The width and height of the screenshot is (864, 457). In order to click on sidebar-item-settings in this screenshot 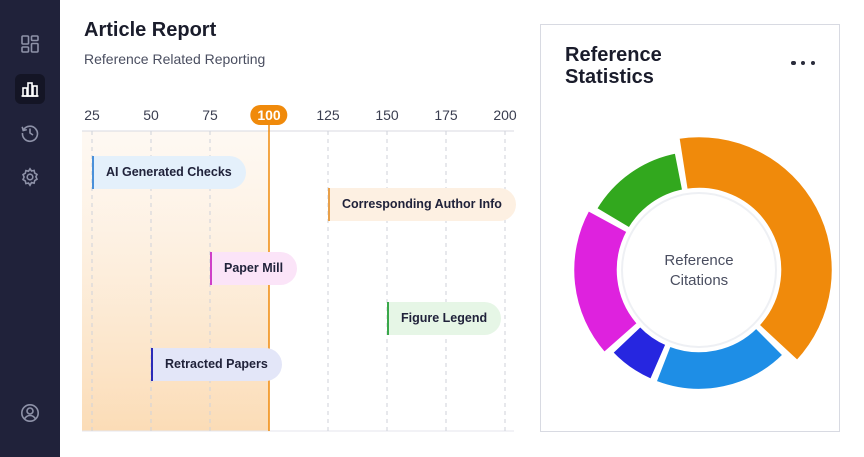, I will do `click(30, 177)`.